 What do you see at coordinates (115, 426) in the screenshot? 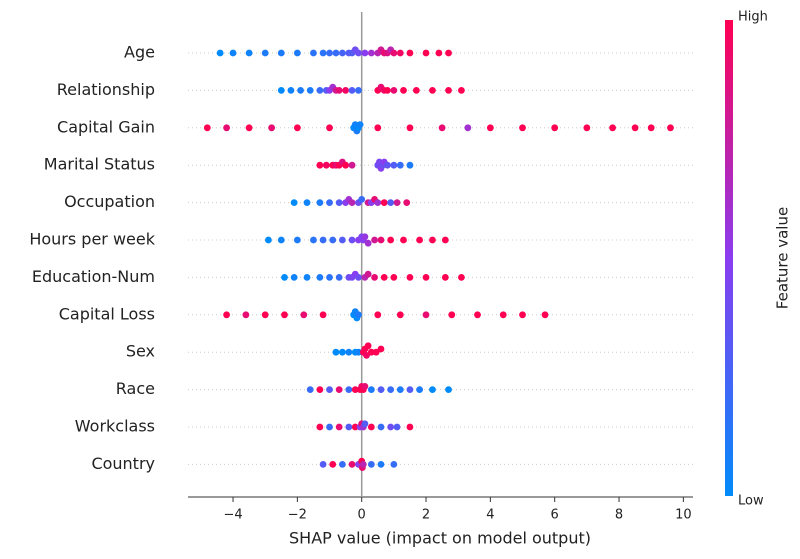
I see `feature-label: Workclass` at bounding box center [115, 426].